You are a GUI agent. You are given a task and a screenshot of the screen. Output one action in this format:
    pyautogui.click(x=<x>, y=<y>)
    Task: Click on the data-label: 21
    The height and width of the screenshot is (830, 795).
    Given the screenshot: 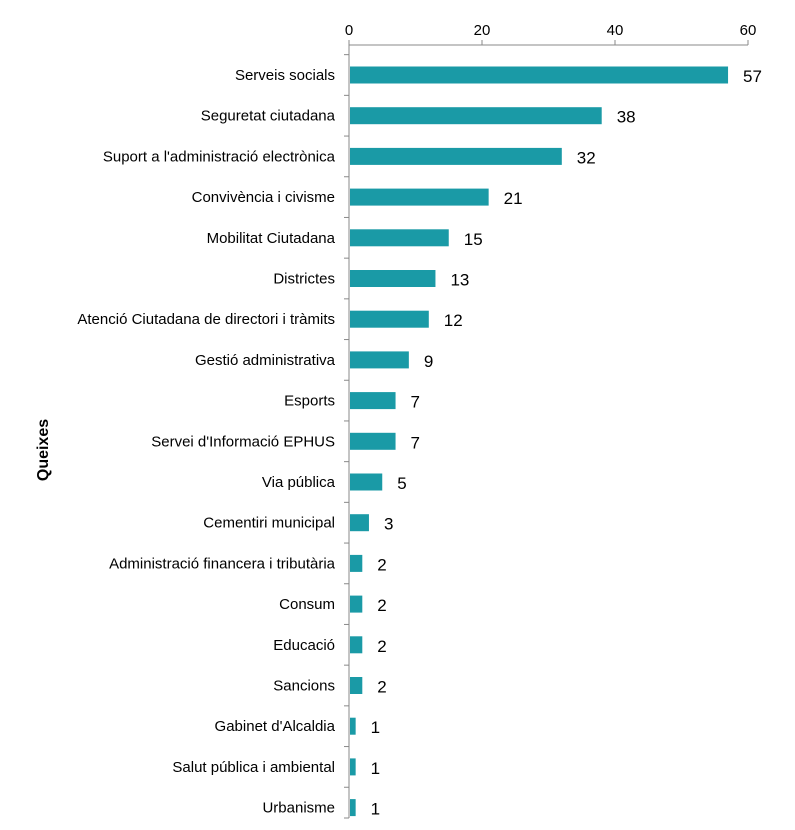 What is the action you would take?
    pyautogui.click(x=513, y=198)
    